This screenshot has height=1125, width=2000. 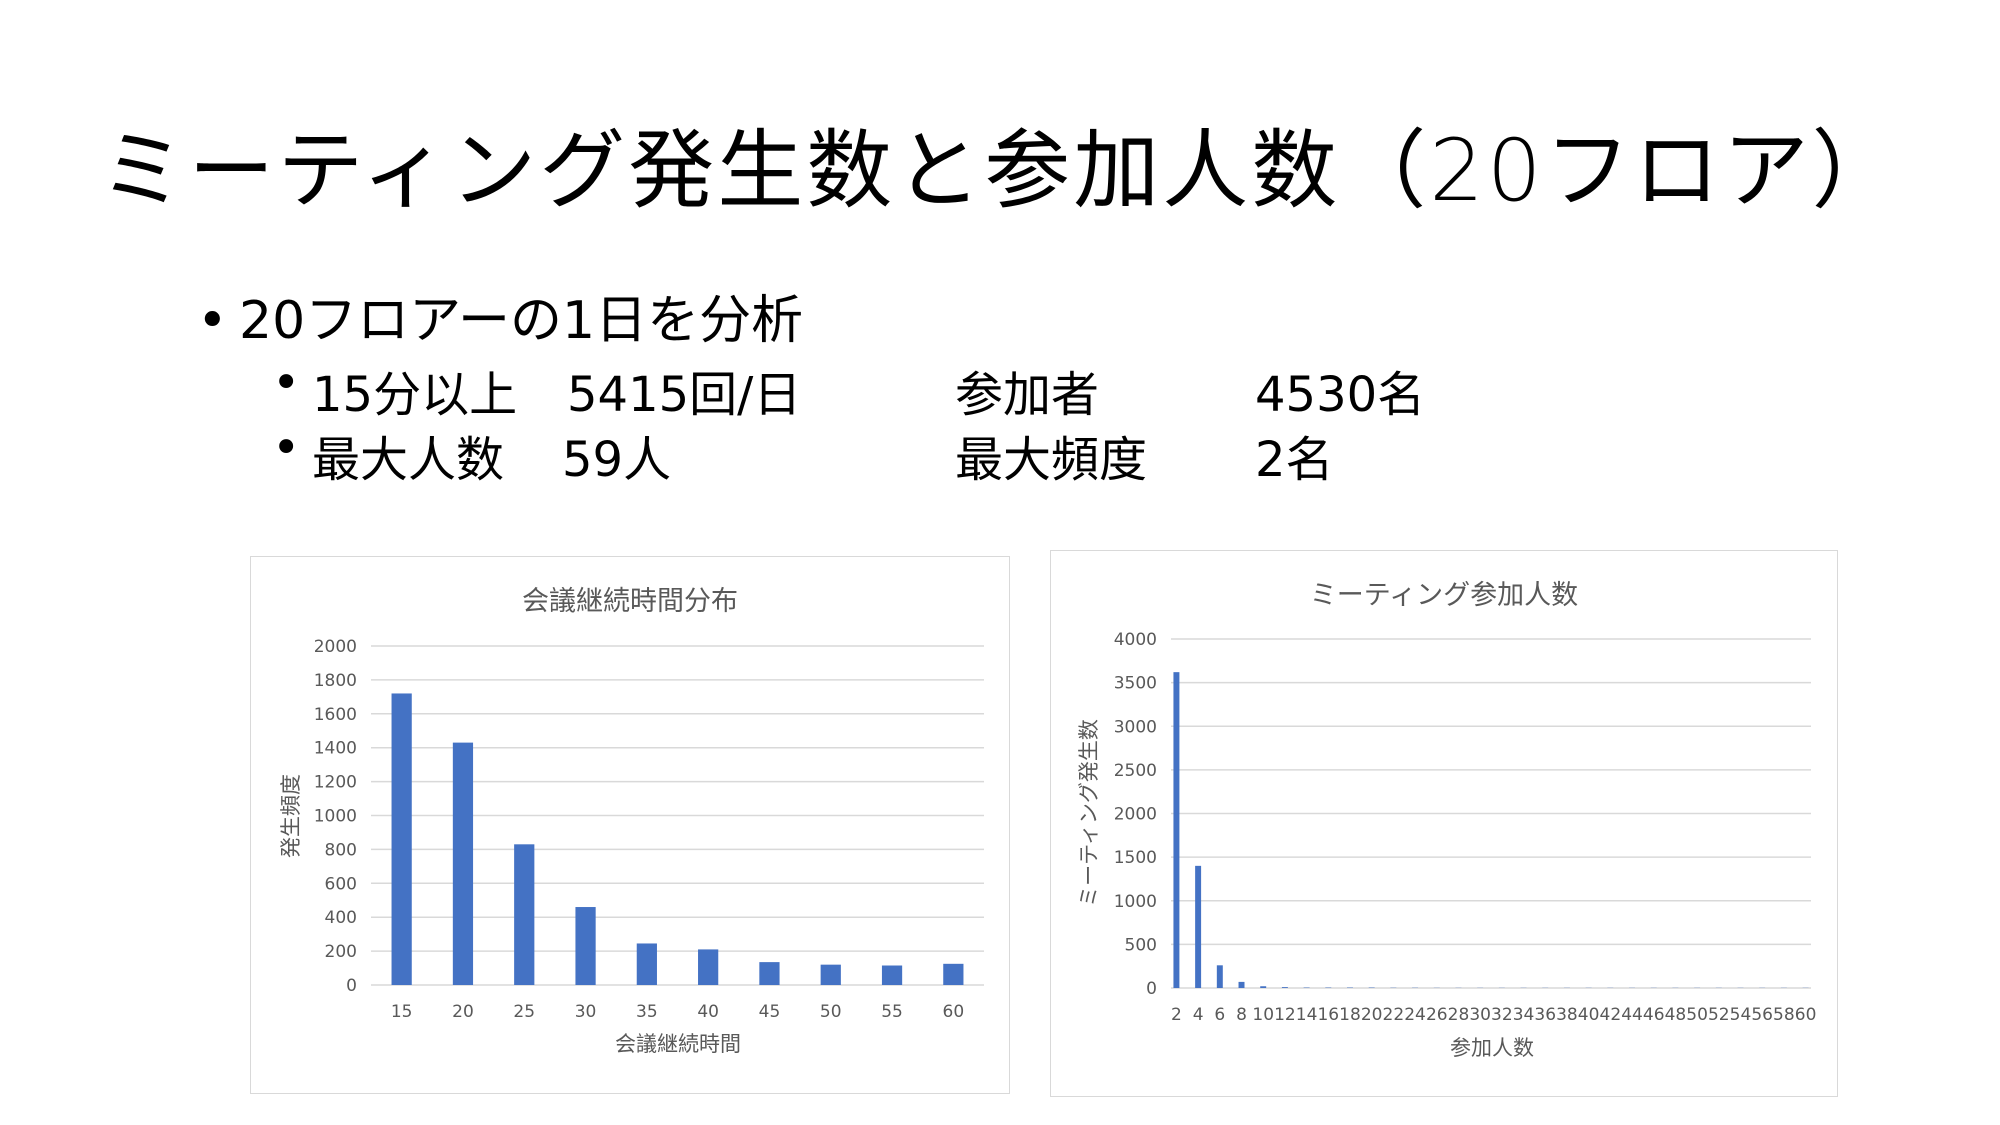 I want to click on x-tick-label: 6, so click(x=1219, y=1015).